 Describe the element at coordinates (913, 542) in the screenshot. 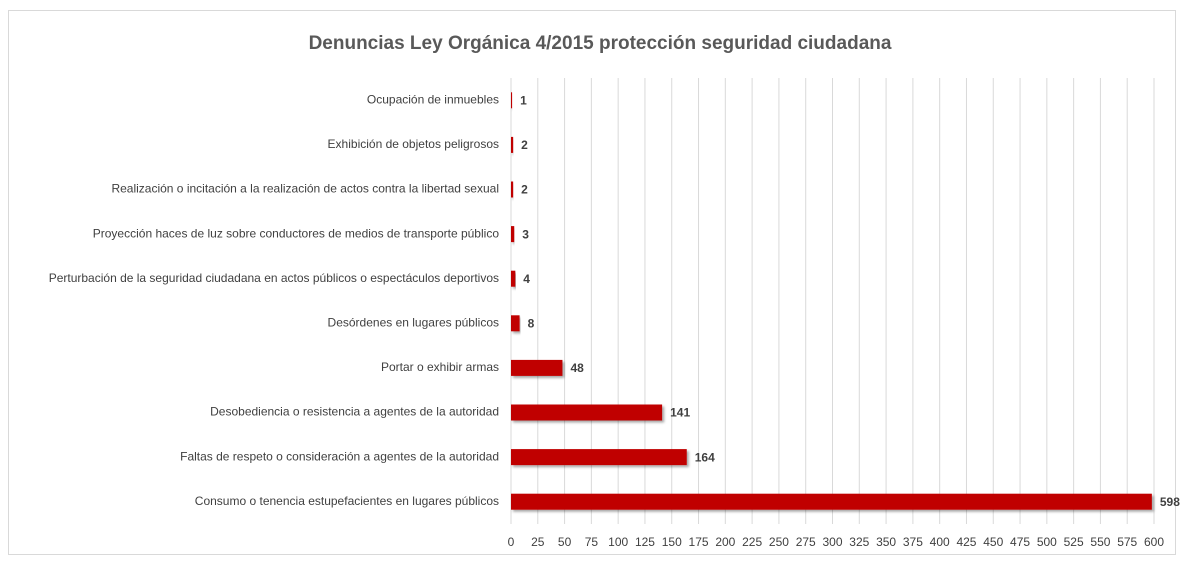

I see `x-tick-label: 375` at that location.